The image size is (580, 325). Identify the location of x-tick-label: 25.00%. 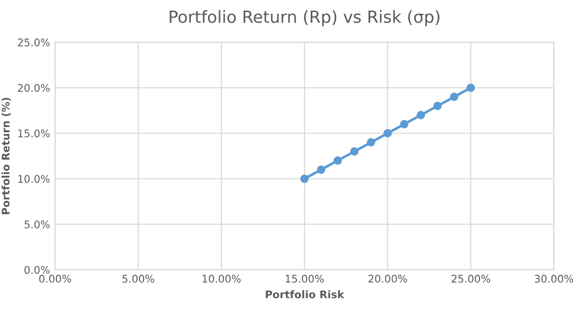
(471, 278).